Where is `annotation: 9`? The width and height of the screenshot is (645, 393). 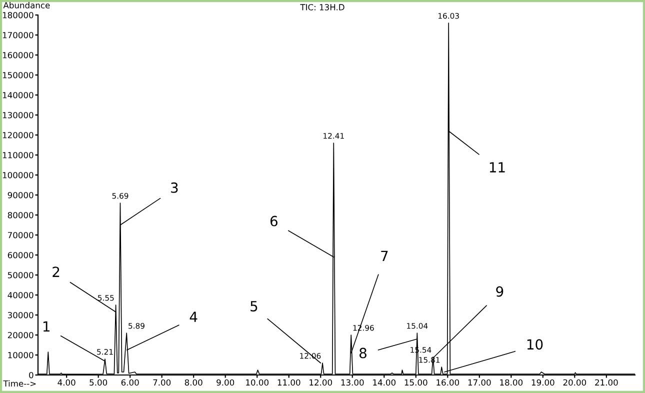 annotation: 9 is located at coordinates (500, 291).